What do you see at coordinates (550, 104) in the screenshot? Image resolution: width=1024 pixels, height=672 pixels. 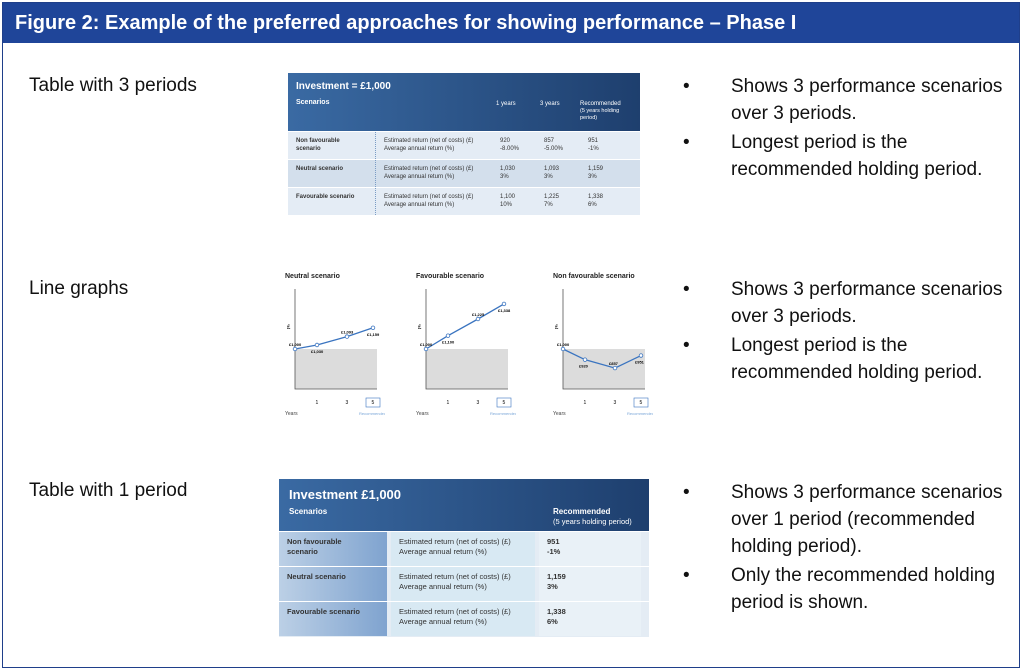 I see `table-3-col-3y: 3 years` at bounding box center [550, 104].